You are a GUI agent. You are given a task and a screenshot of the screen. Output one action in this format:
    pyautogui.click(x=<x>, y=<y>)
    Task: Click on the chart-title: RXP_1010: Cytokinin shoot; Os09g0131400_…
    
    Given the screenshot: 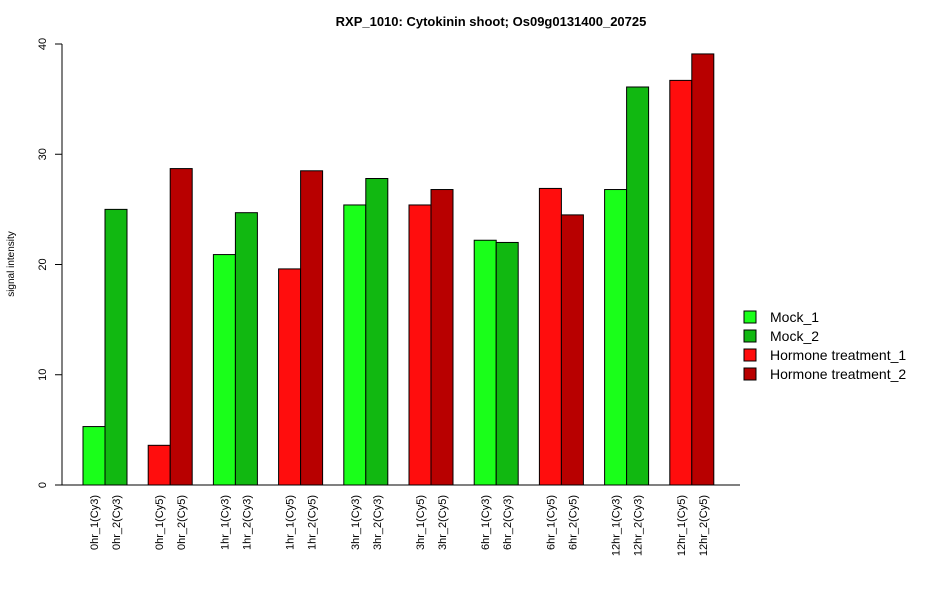 What is the action you would take?
    pyautogui.click(x=491, y=21)
    